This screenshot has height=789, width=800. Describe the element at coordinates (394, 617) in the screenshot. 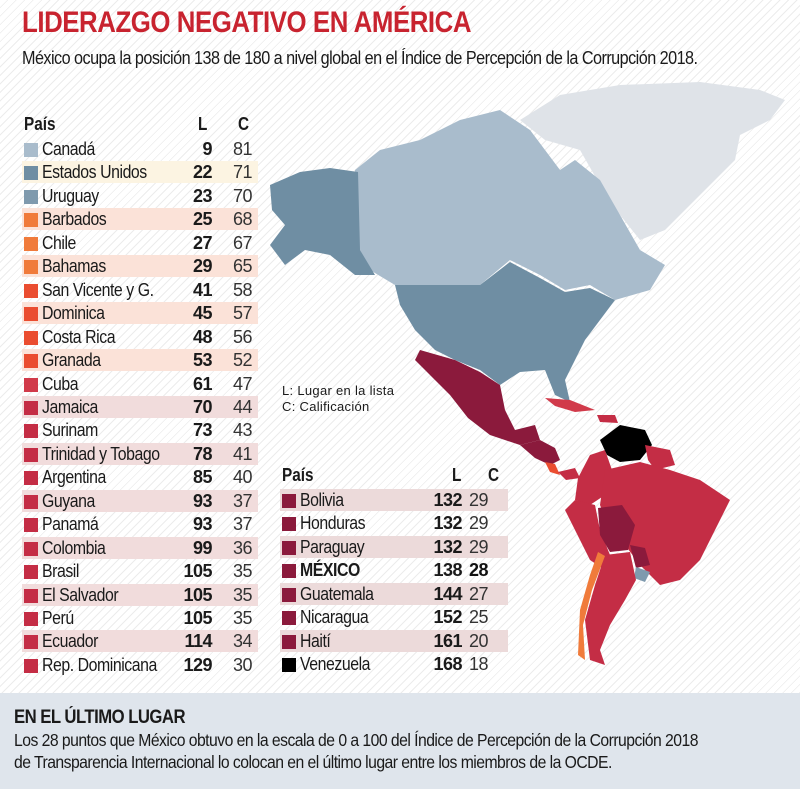

I see `table-row: Nicaragua 152 25` at that location.